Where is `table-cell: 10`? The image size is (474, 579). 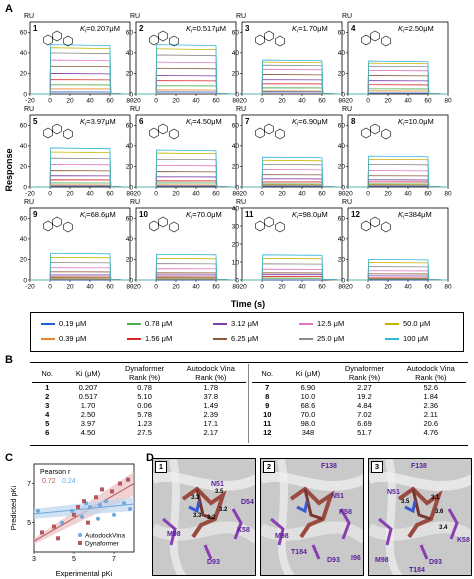
table-cell: 10 is located at coordinates (267, 414).